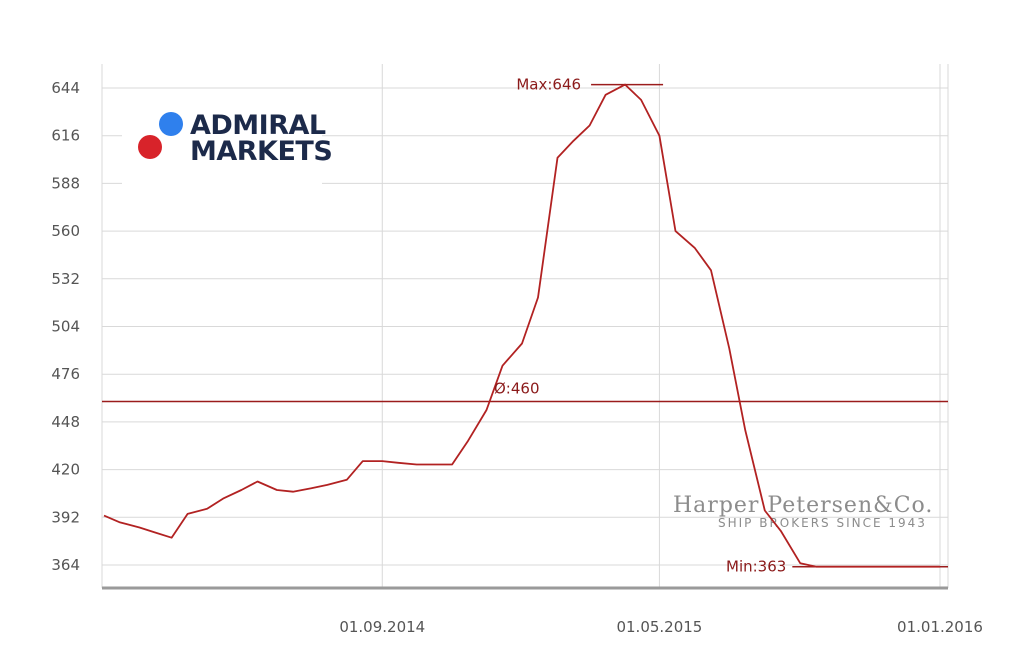 The height and width of the screenshot is (659, 1023). I want to click on y-tick-label: 504, so click(65, 327).